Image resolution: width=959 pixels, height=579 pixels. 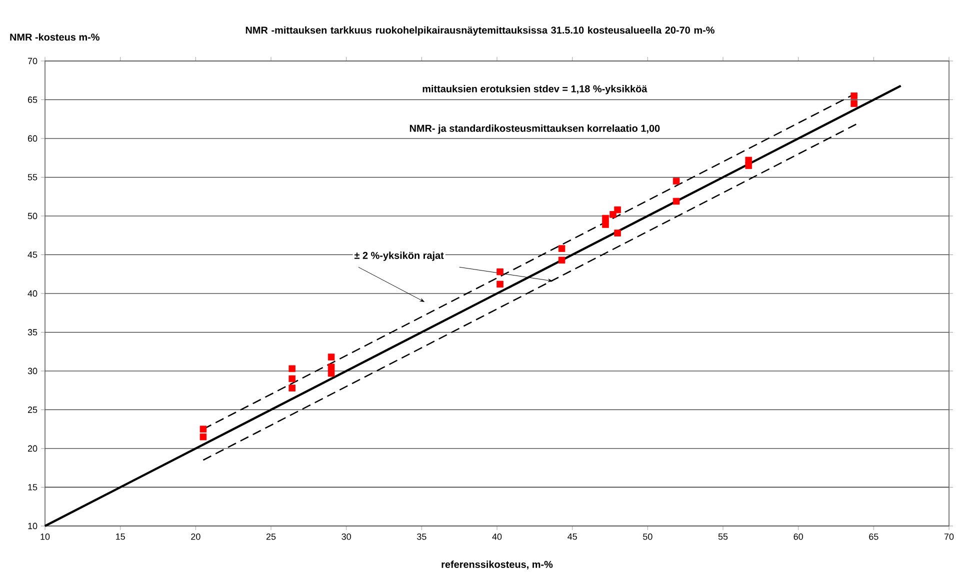 I want to click on x-tick-label: 35, so click(x=421, y=536).